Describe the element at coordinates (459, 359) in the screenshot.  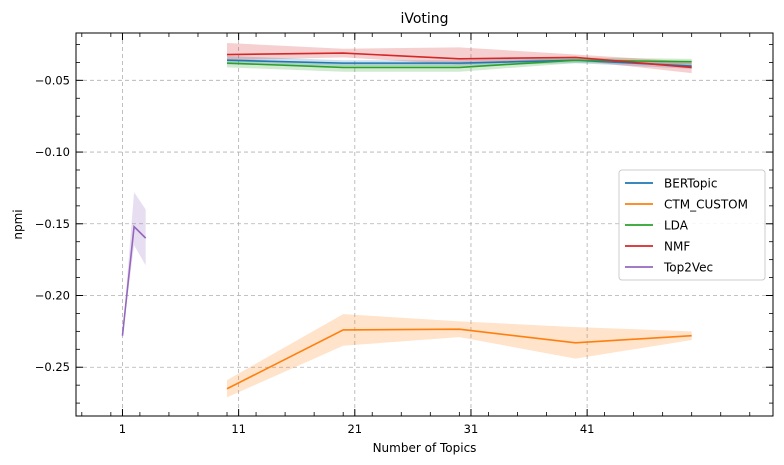
I see `line-ctm-custom` at that location.